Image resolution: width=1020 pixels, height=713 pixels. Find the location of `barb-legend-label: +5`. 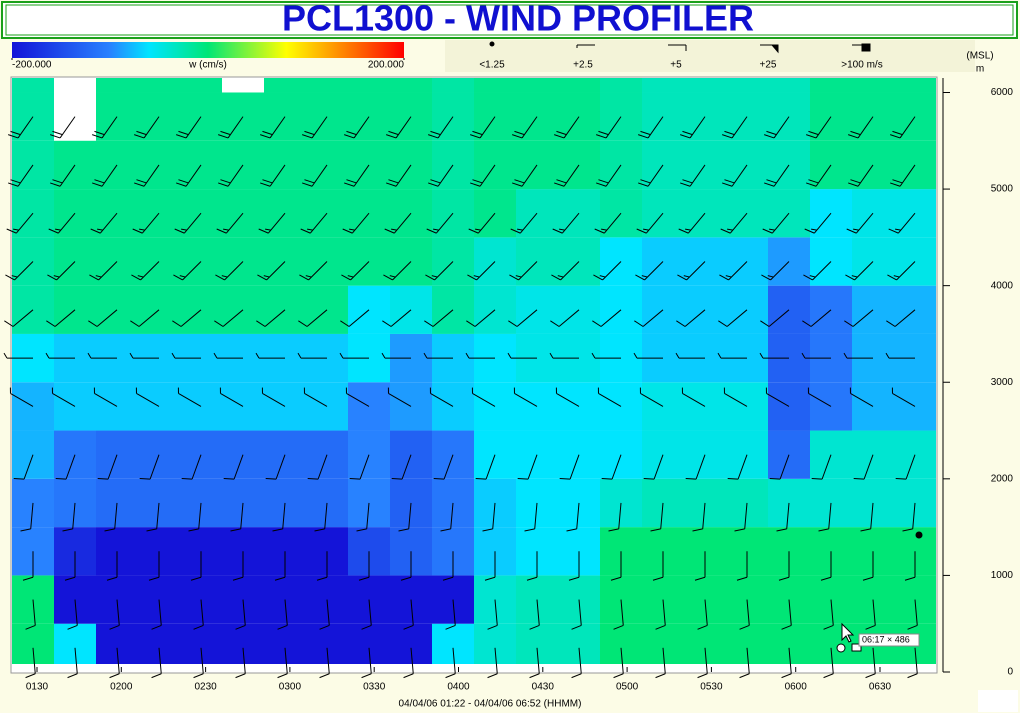

barb-legend-label: +5 is located at coordinates (676, 65).